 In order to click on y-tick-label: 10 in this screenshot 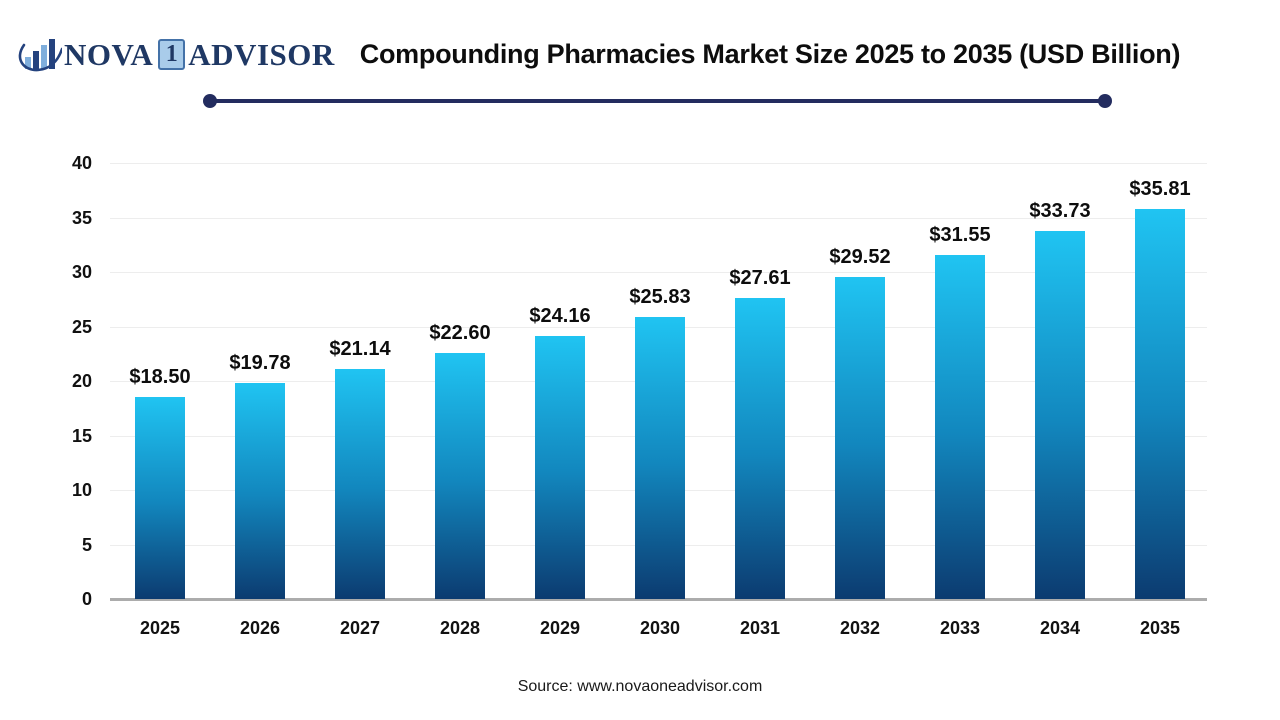, I will do `click(81, 490)`.